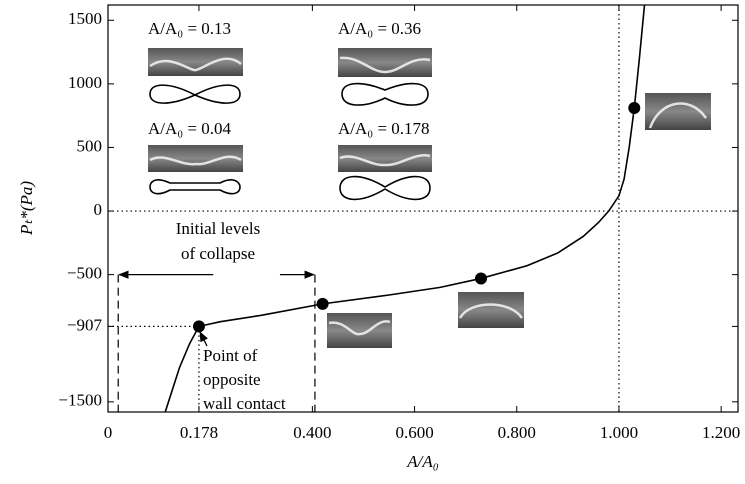 The width and height of the screenshot is (745, 484). I want to click on annotation: A/A₀ = 0.04, so click(190, 128).